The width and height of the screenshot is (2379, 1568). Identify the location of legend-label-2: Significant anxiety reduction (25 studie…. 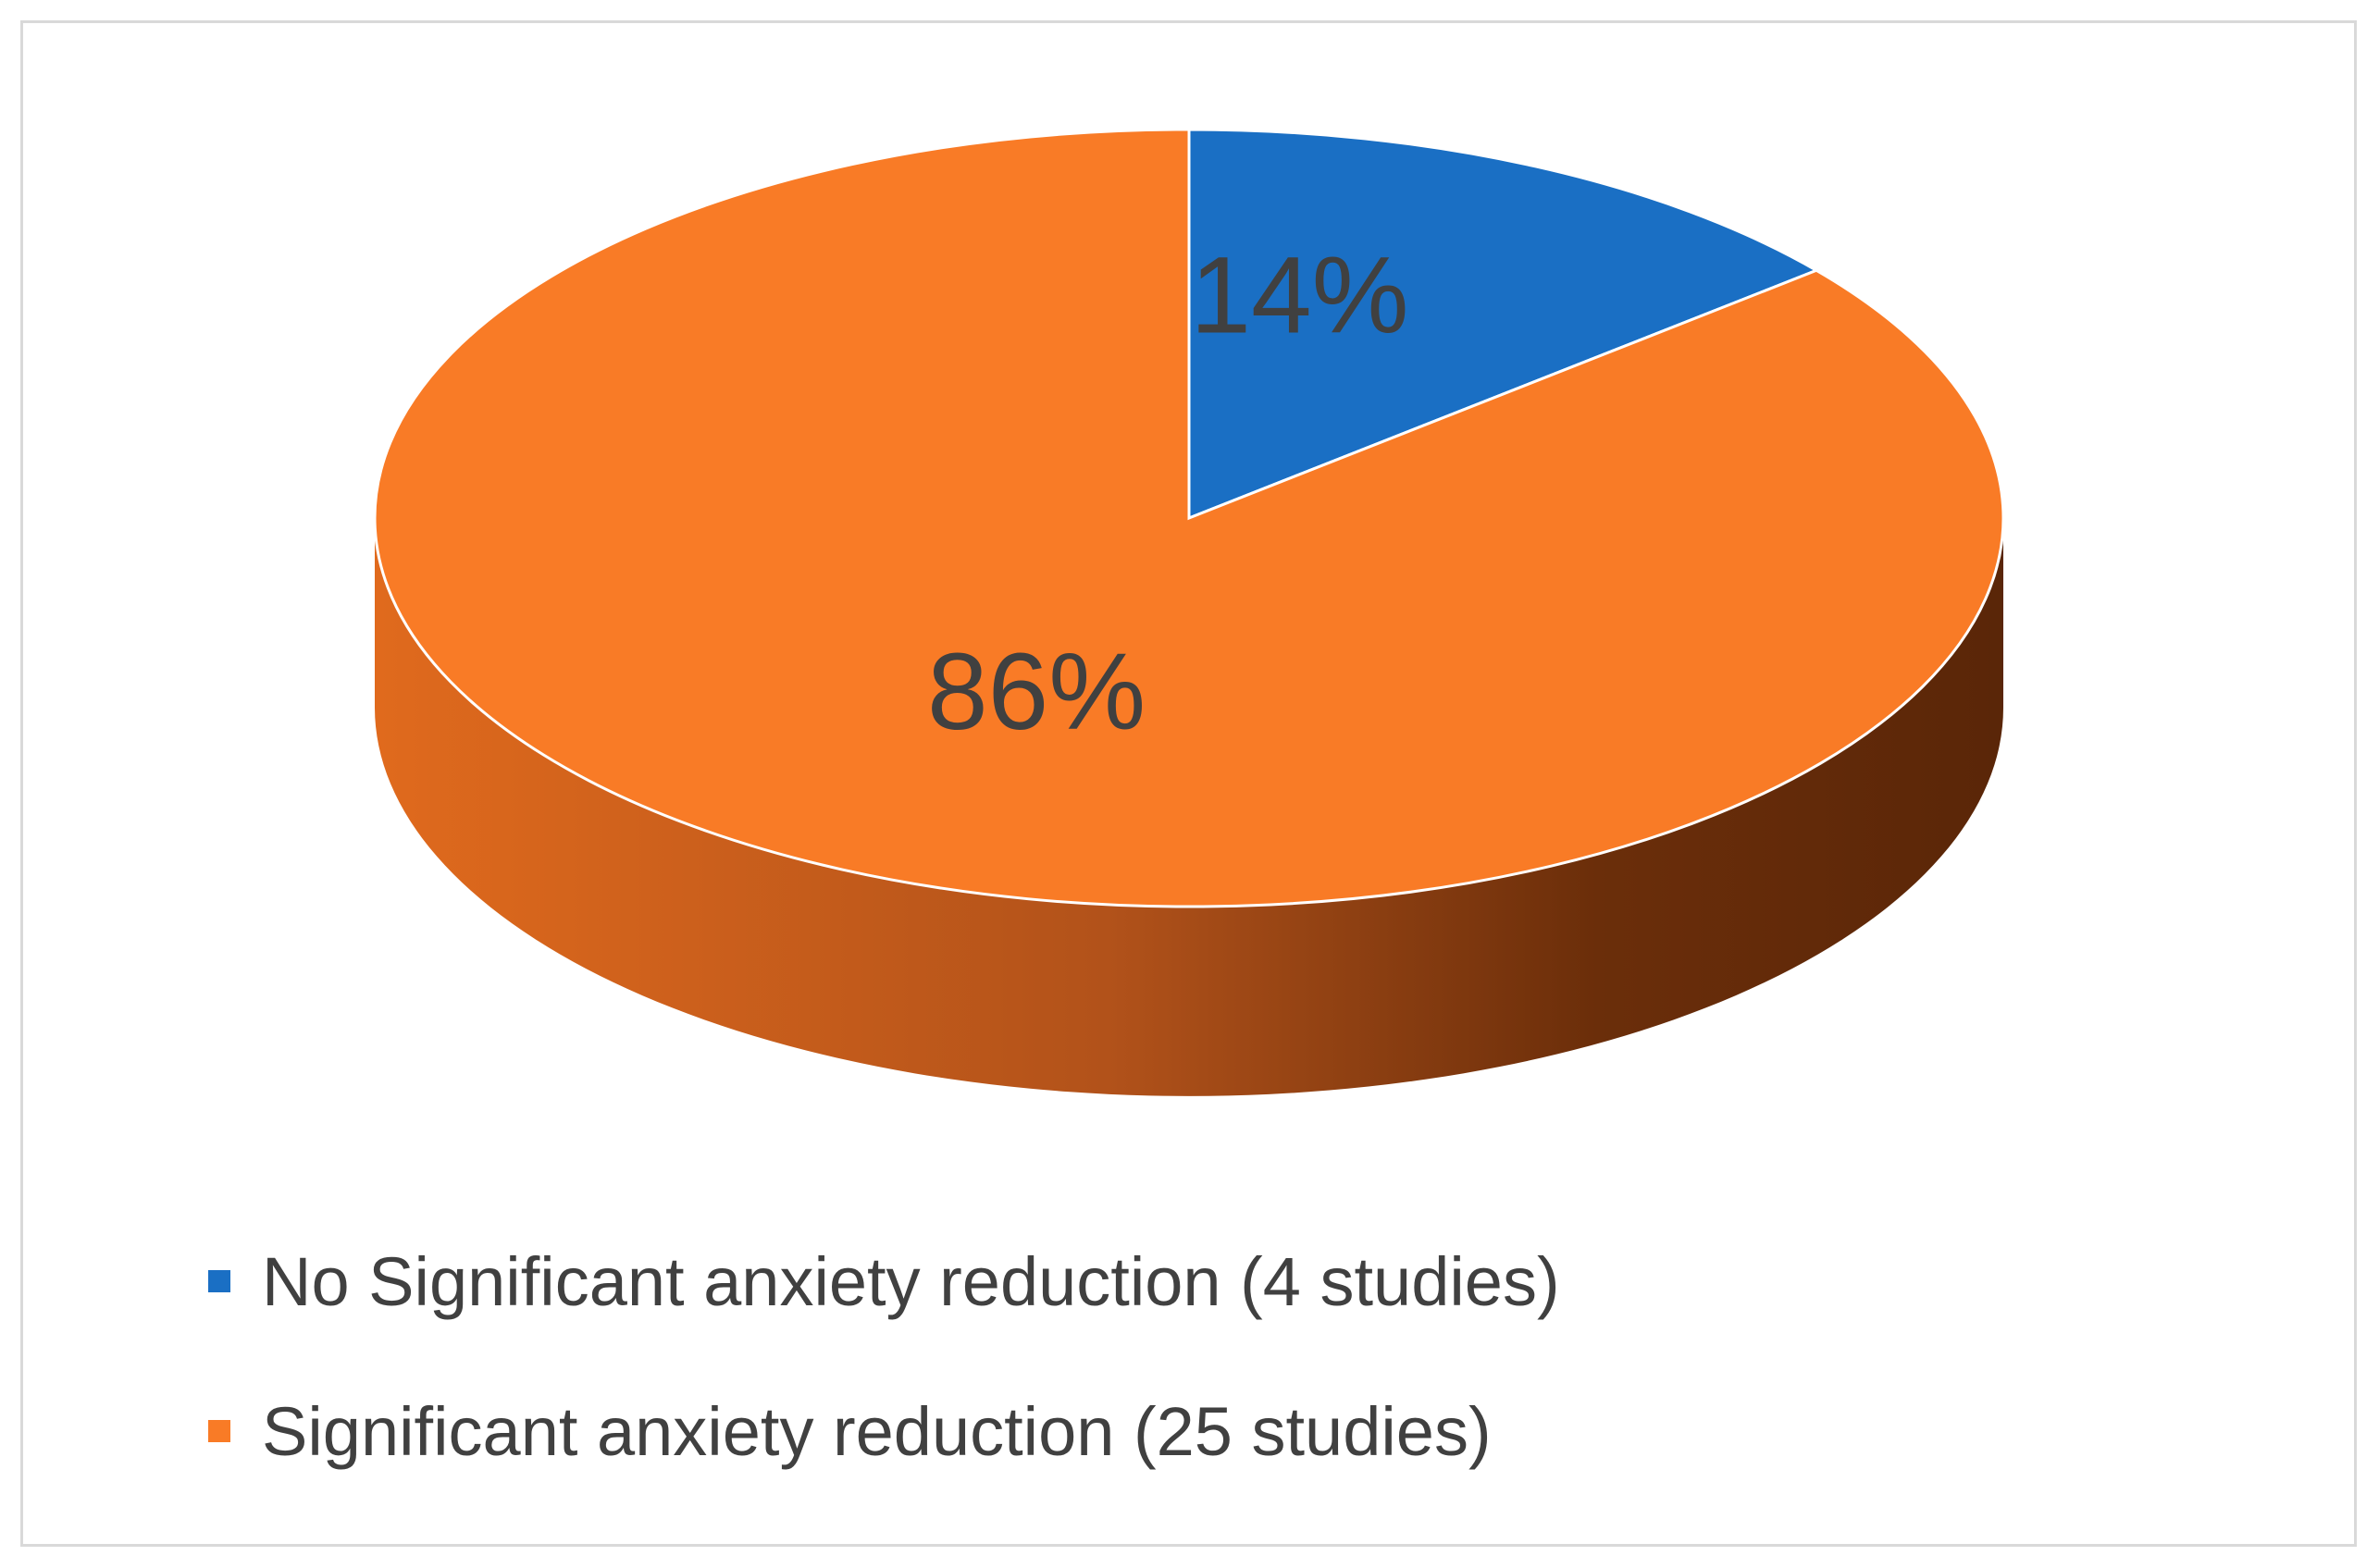
(877, 1431).